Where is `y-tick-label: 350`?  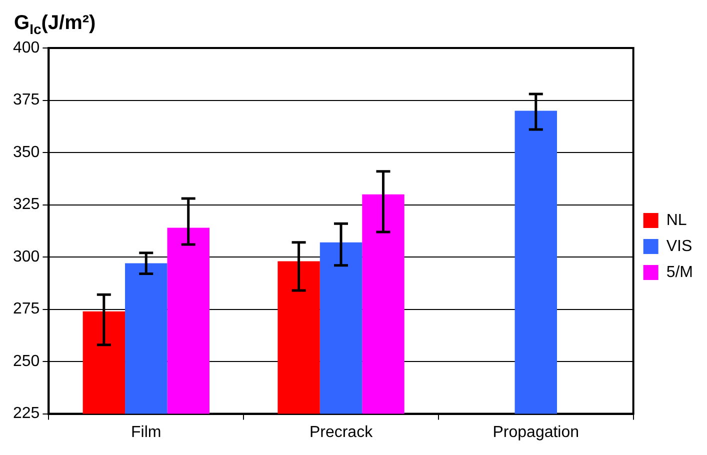 y-tick-label: 350 is located at coordinates (26, 152).